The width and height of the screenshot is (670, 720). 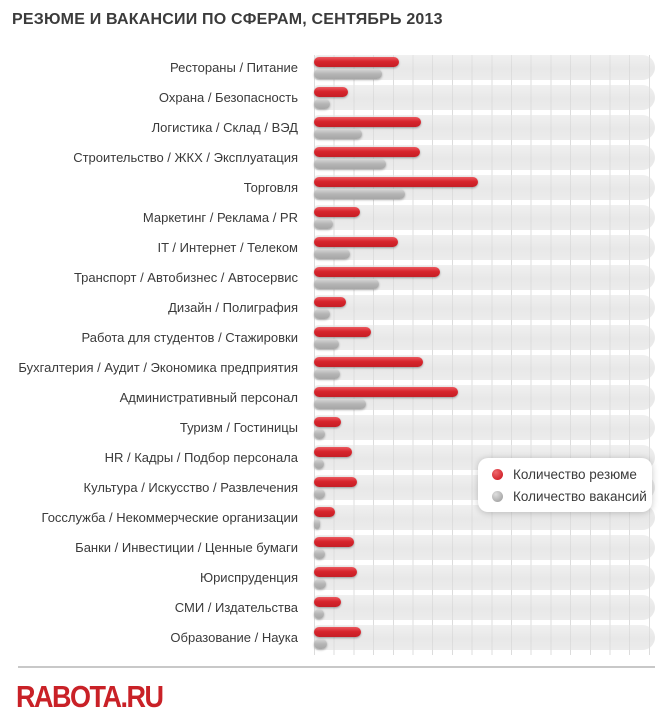 I want to click on chart-row: Строительство / ЖКХ / Эксплуатация, so click(x=328, y=160).